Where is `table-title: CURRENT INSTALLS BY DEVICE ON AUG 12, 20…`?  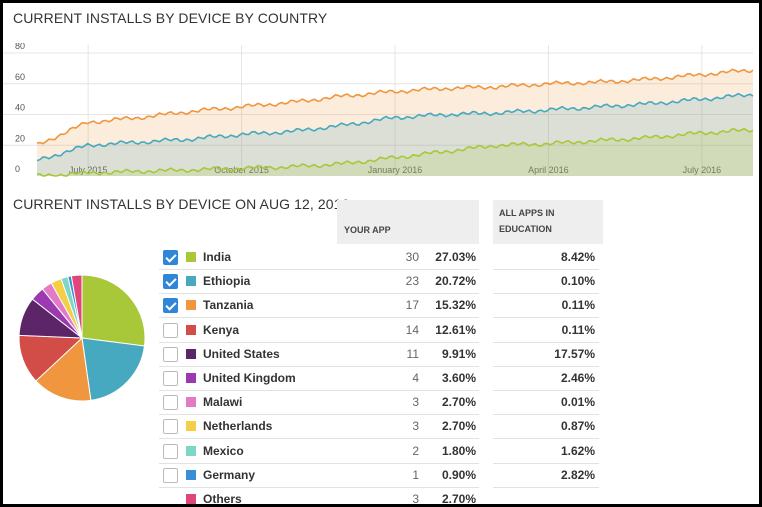
table-title: CURRENT INSTALLS BY DEVICE ON AUG 12, 20… is located at coordinates (181, 204).